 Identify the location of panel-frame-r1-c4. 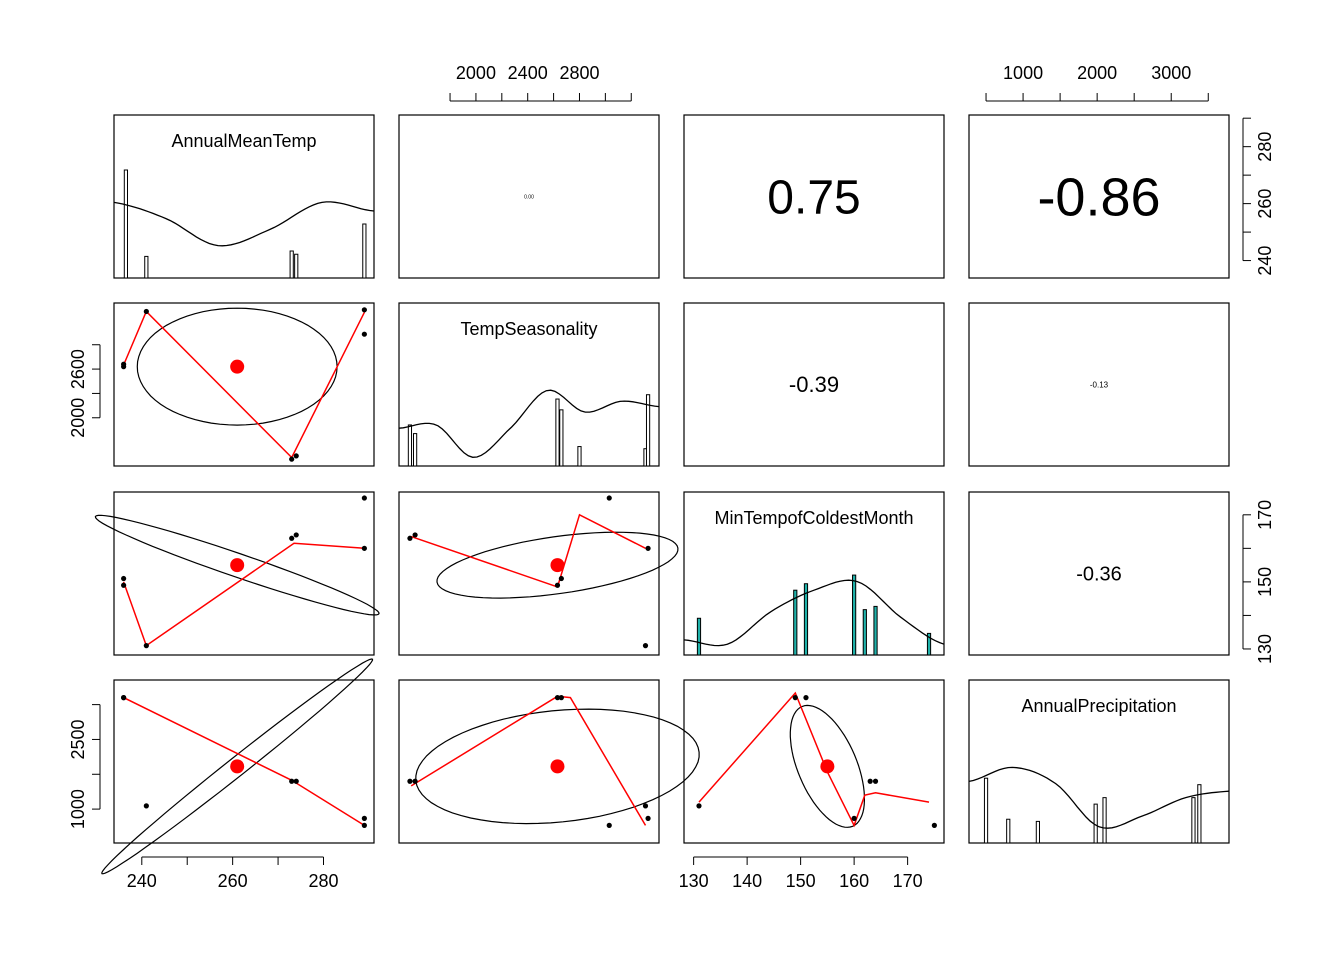
(1099, 196).